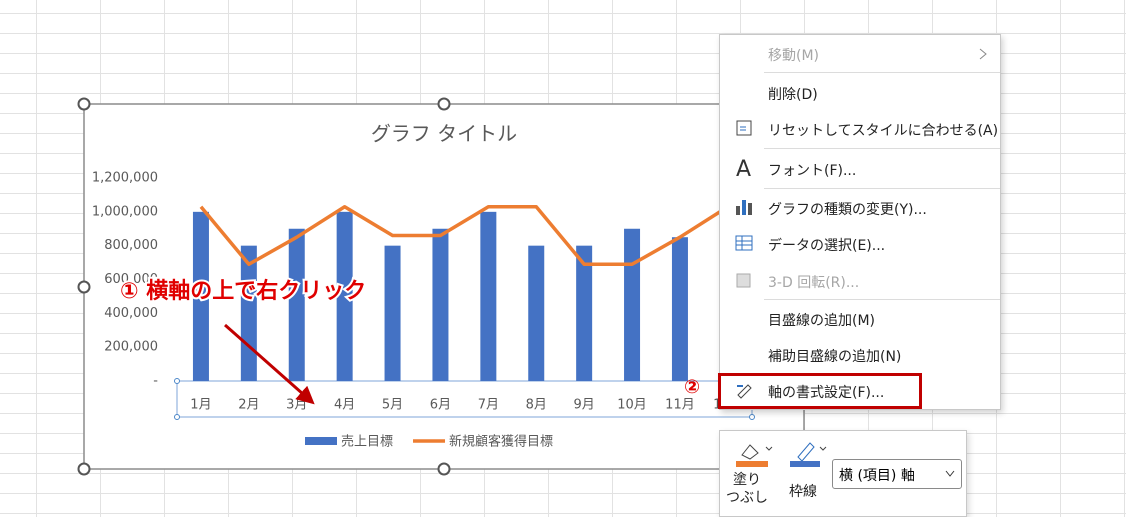 Image resolution: width=1126 pixels, height=517 pixels. Describe the element at coordinates (125, 211) in the screenshot. I see `y-tick-label: 1,000,000` at that location.